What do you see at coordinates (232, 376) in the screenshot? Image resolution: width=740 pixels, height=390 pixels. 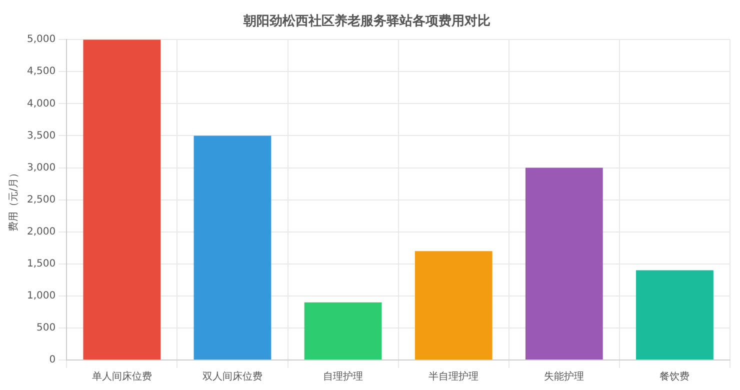 I see `x-tick-label: 双人间床位费` at bounding box center [232, 376].